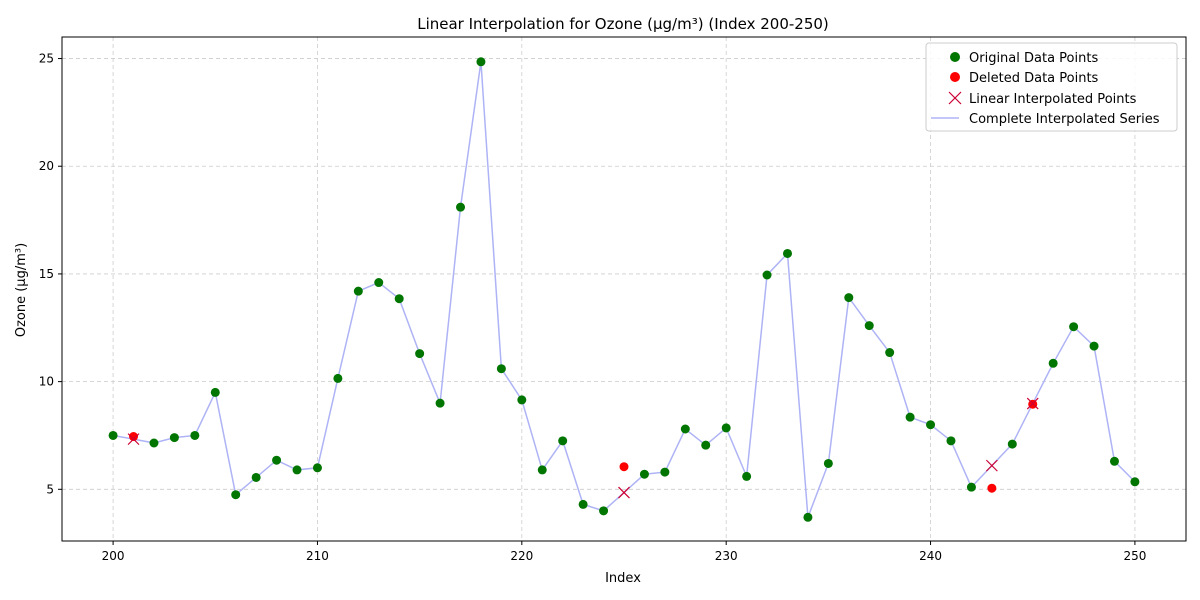  I want to click on x-tick-label: 220, so click(521, 556).